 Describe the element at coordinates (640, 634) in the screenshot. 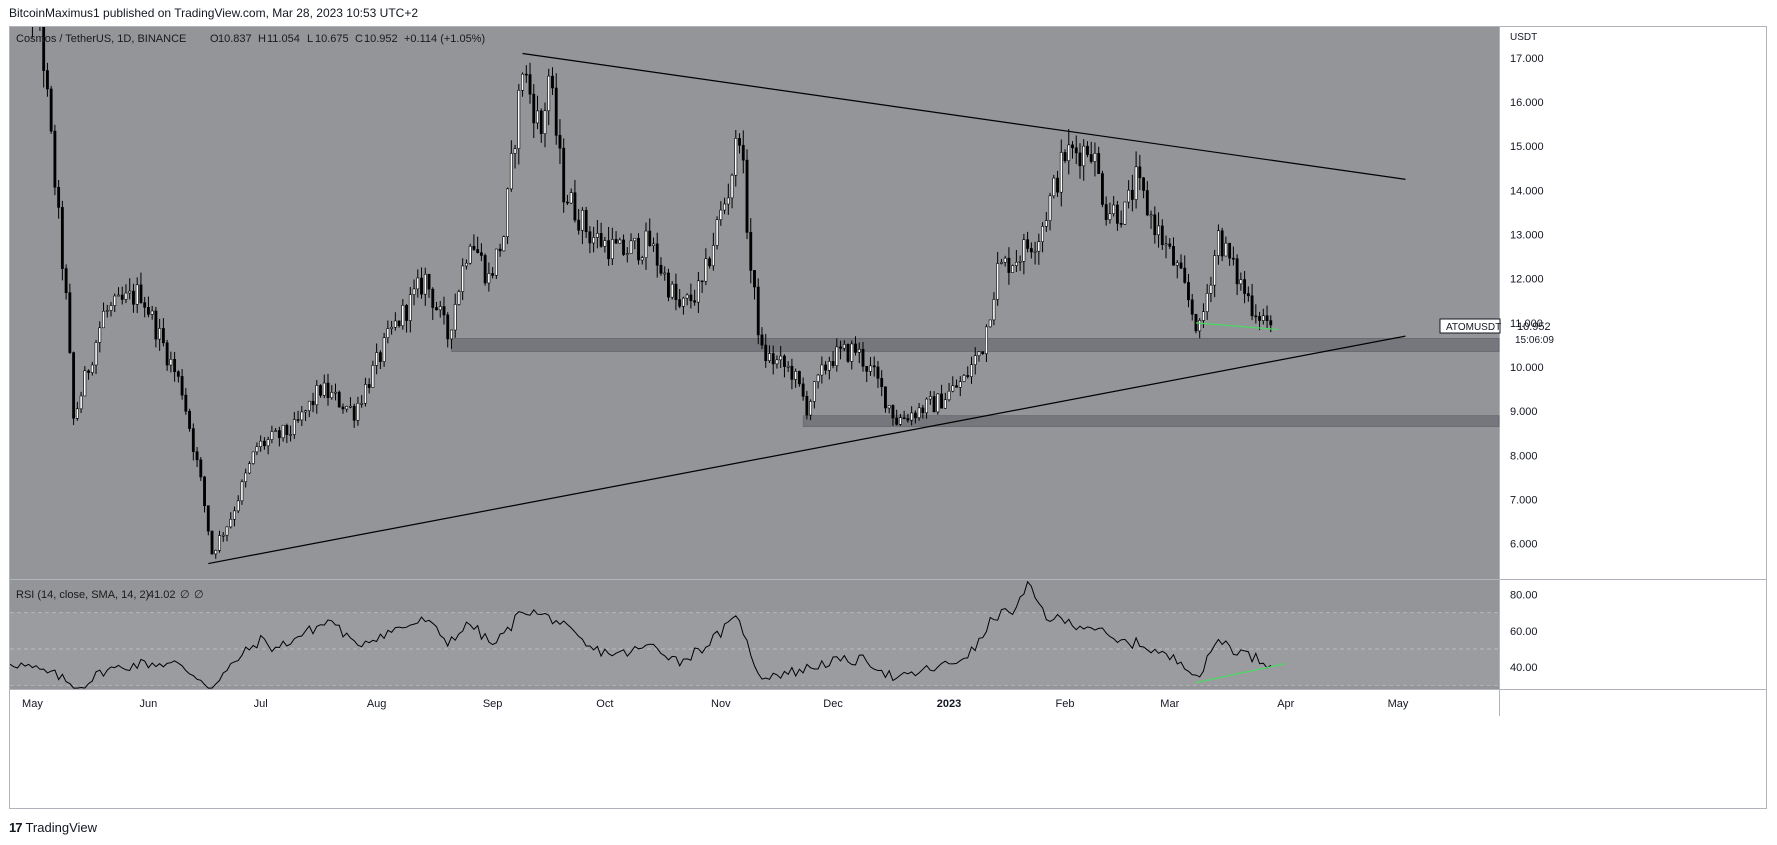

I see `rsi-line` at that location.